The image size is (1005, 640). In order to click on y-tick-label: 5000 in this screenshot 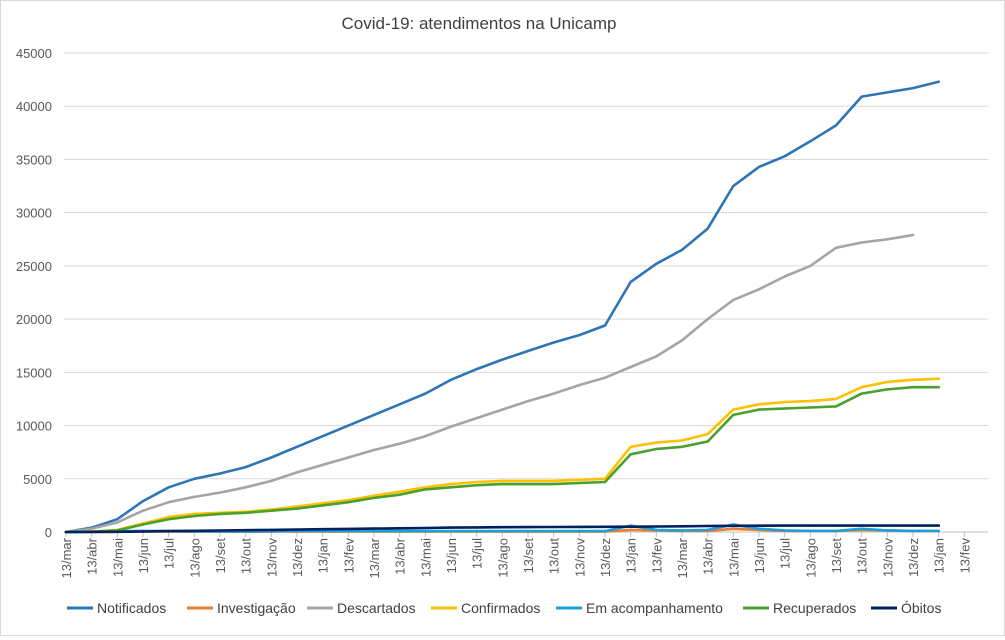, I will do `click(37, 479)`.